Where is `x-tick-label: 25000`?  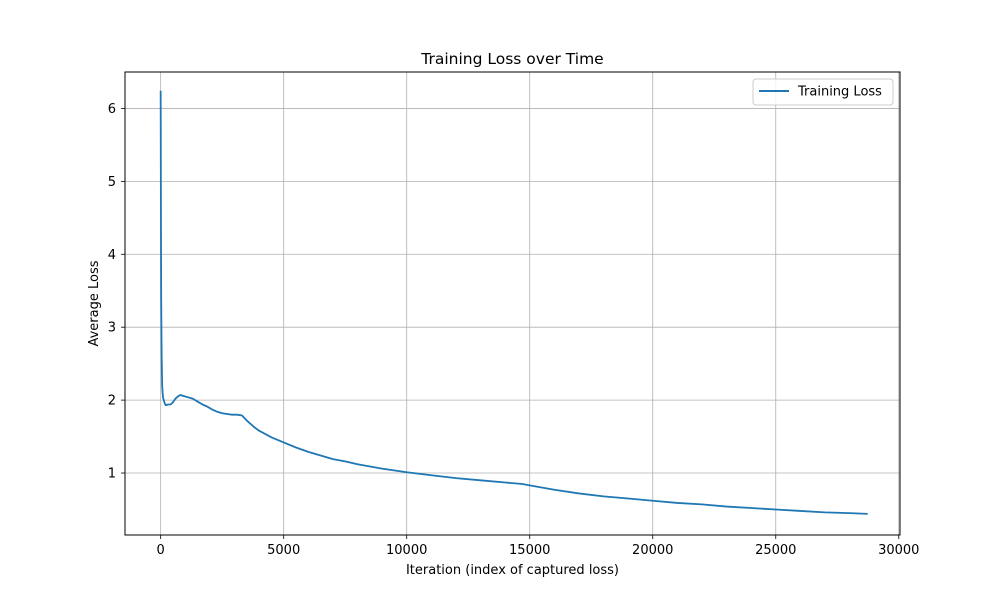 x-tick-label: 25000 is located at coordinates (775, 550).